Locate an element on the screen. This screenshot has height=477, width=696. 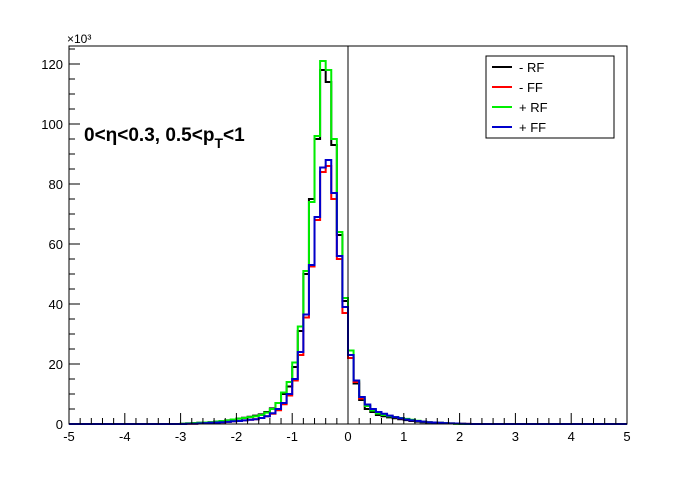
x-tick-label: 5 is located at coordinates (626, 436).